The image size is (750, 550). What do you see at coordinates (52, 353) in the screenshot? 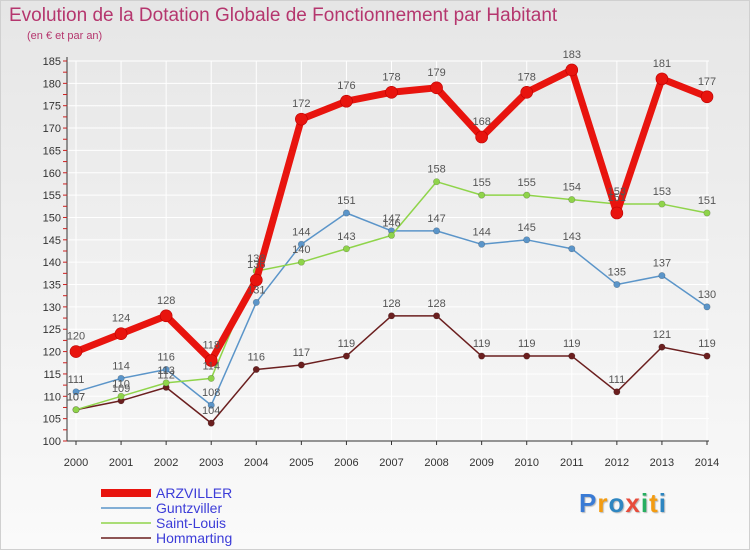
I see `y-tick-label: 120` at bounding box center [52, 353].